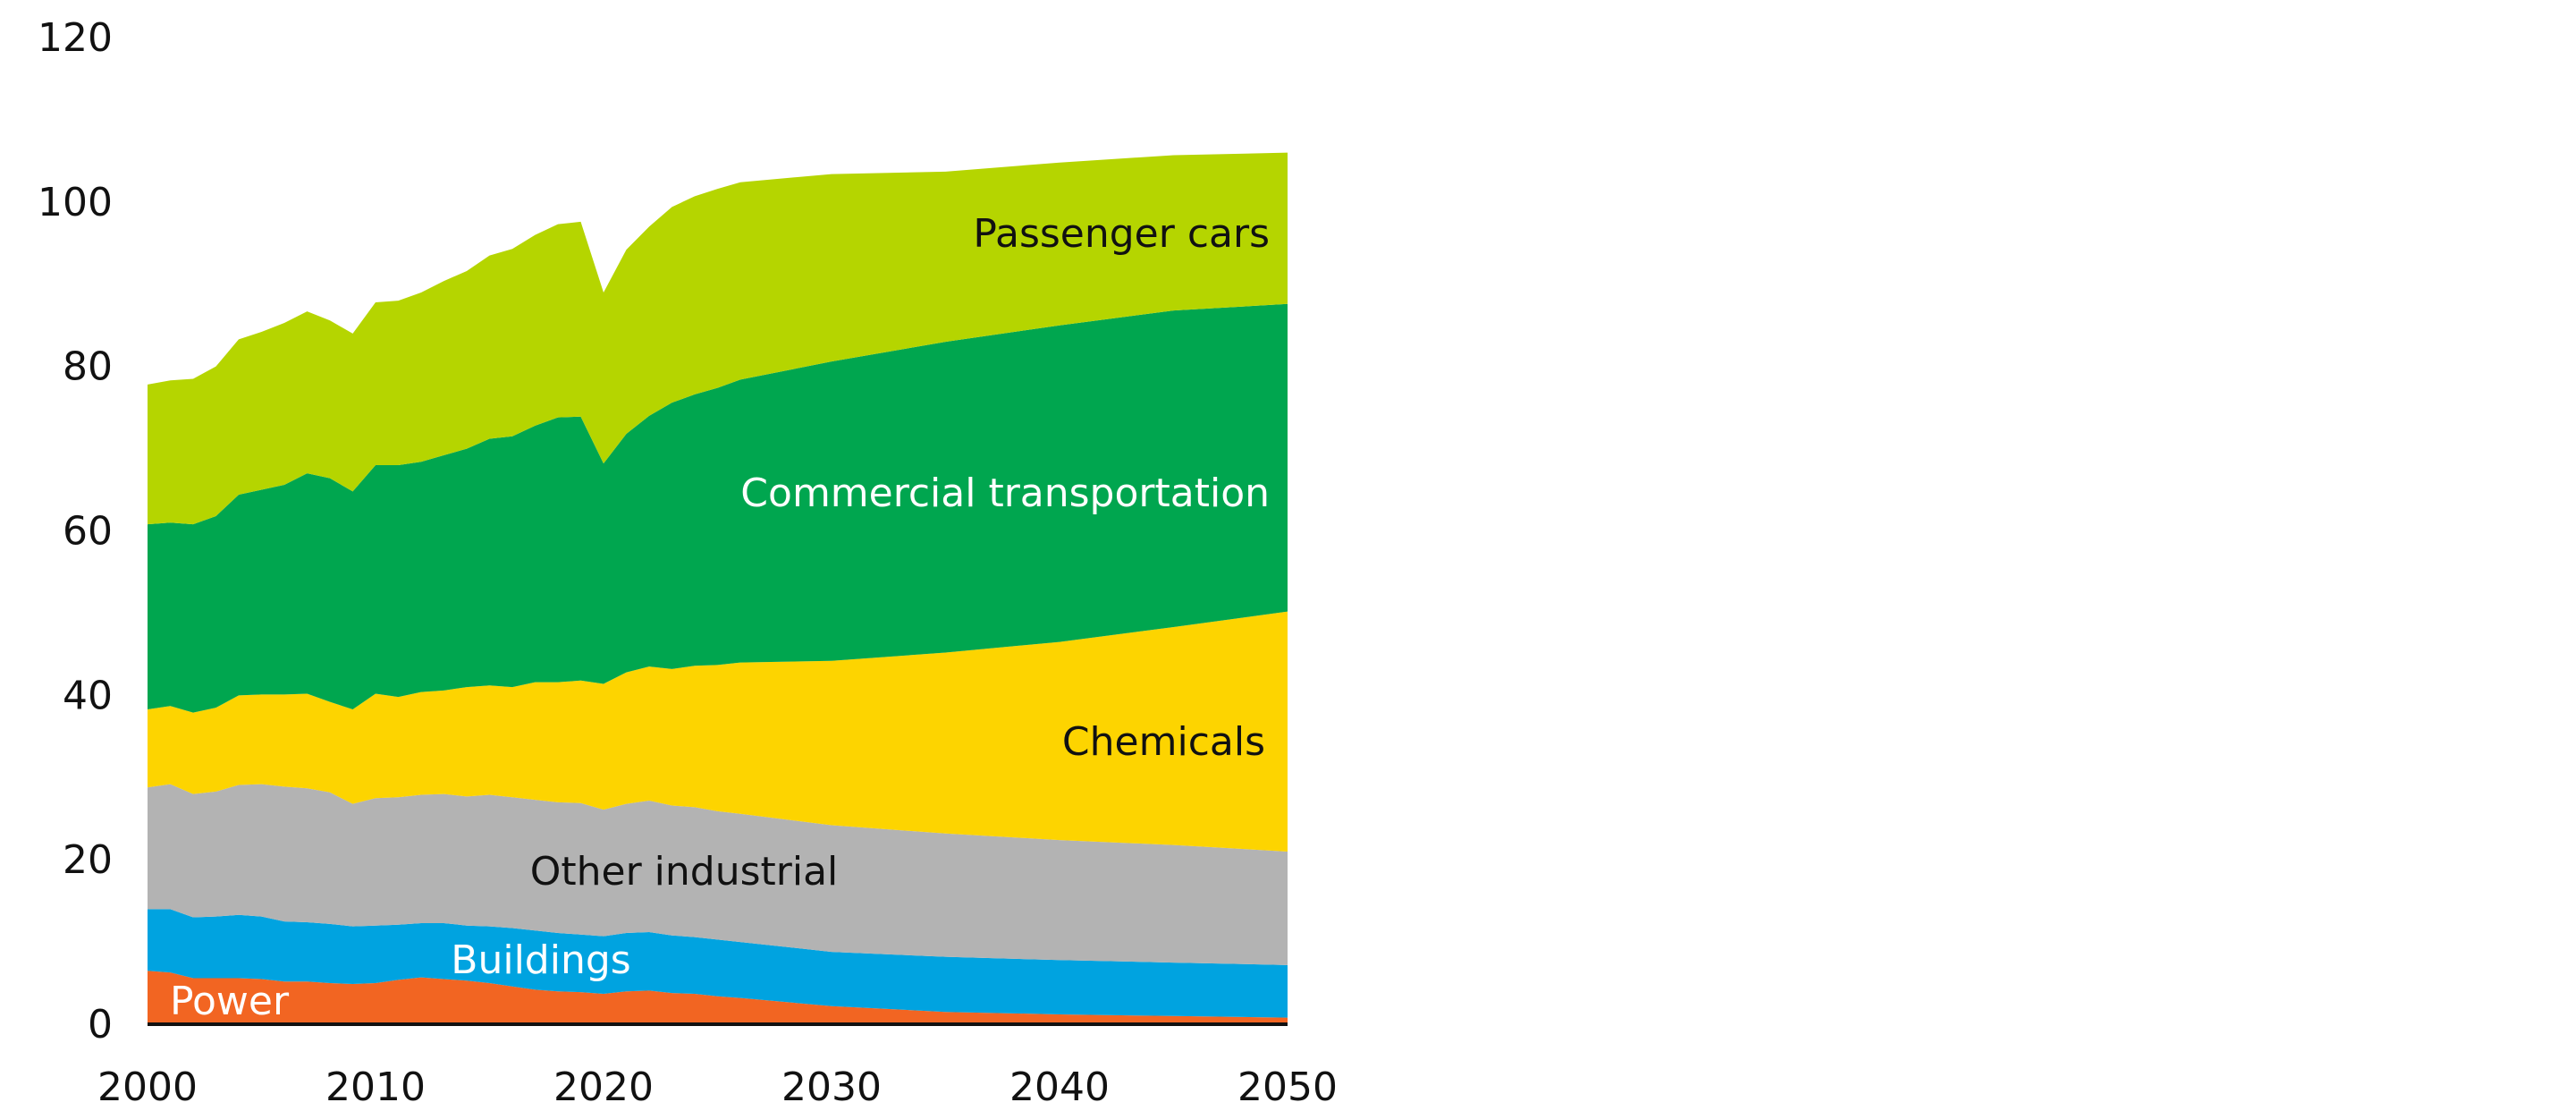 The height and width of the screenshot is (1111, 2576). I want to click on area-other-industrial, so click(718, 874).